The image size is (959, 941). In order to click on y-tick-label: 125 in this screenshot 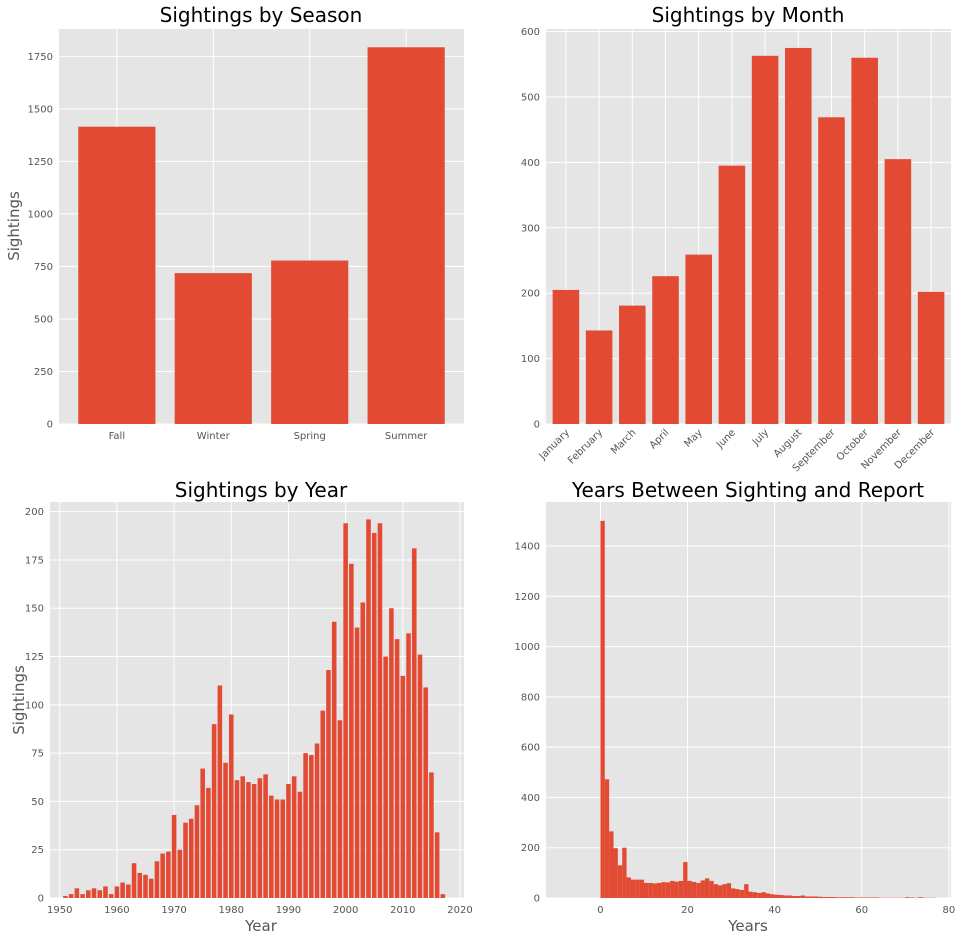, I will do `click(34, 657)`.